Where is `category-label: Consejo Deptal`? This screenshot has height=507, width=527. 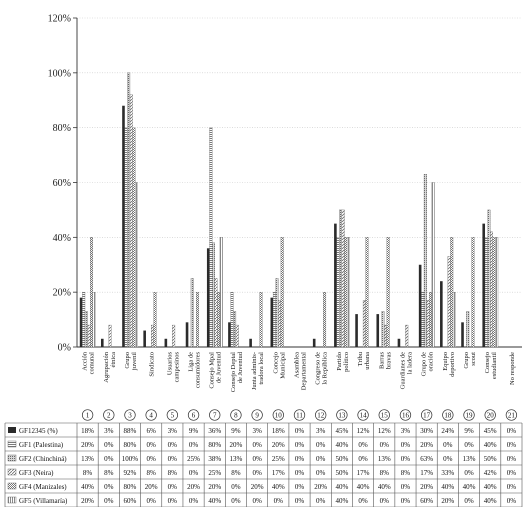
category-label: Consejo Deptal is located at coordinates (233, 372).